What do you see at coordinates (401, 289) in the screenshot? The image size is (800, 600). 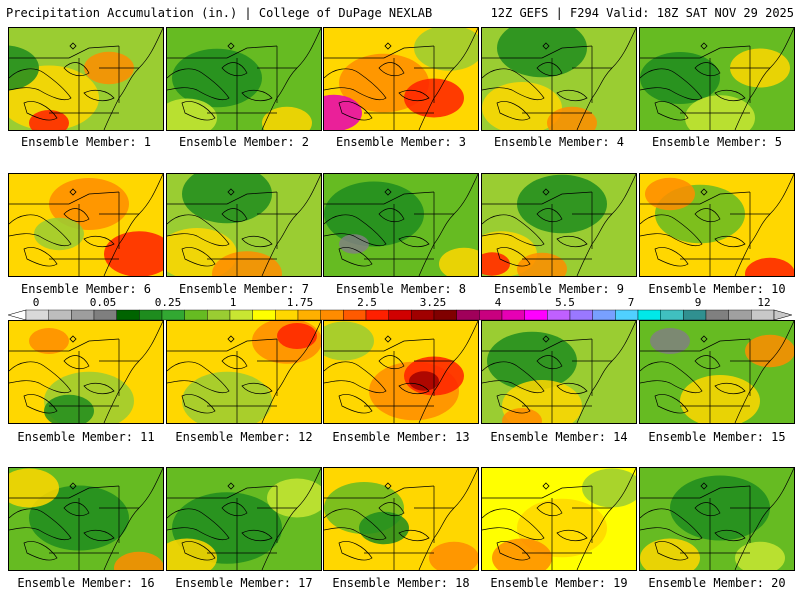 I see `ensemble-member-label: Ensemble Member: 8` at bounding box center [401, 289].